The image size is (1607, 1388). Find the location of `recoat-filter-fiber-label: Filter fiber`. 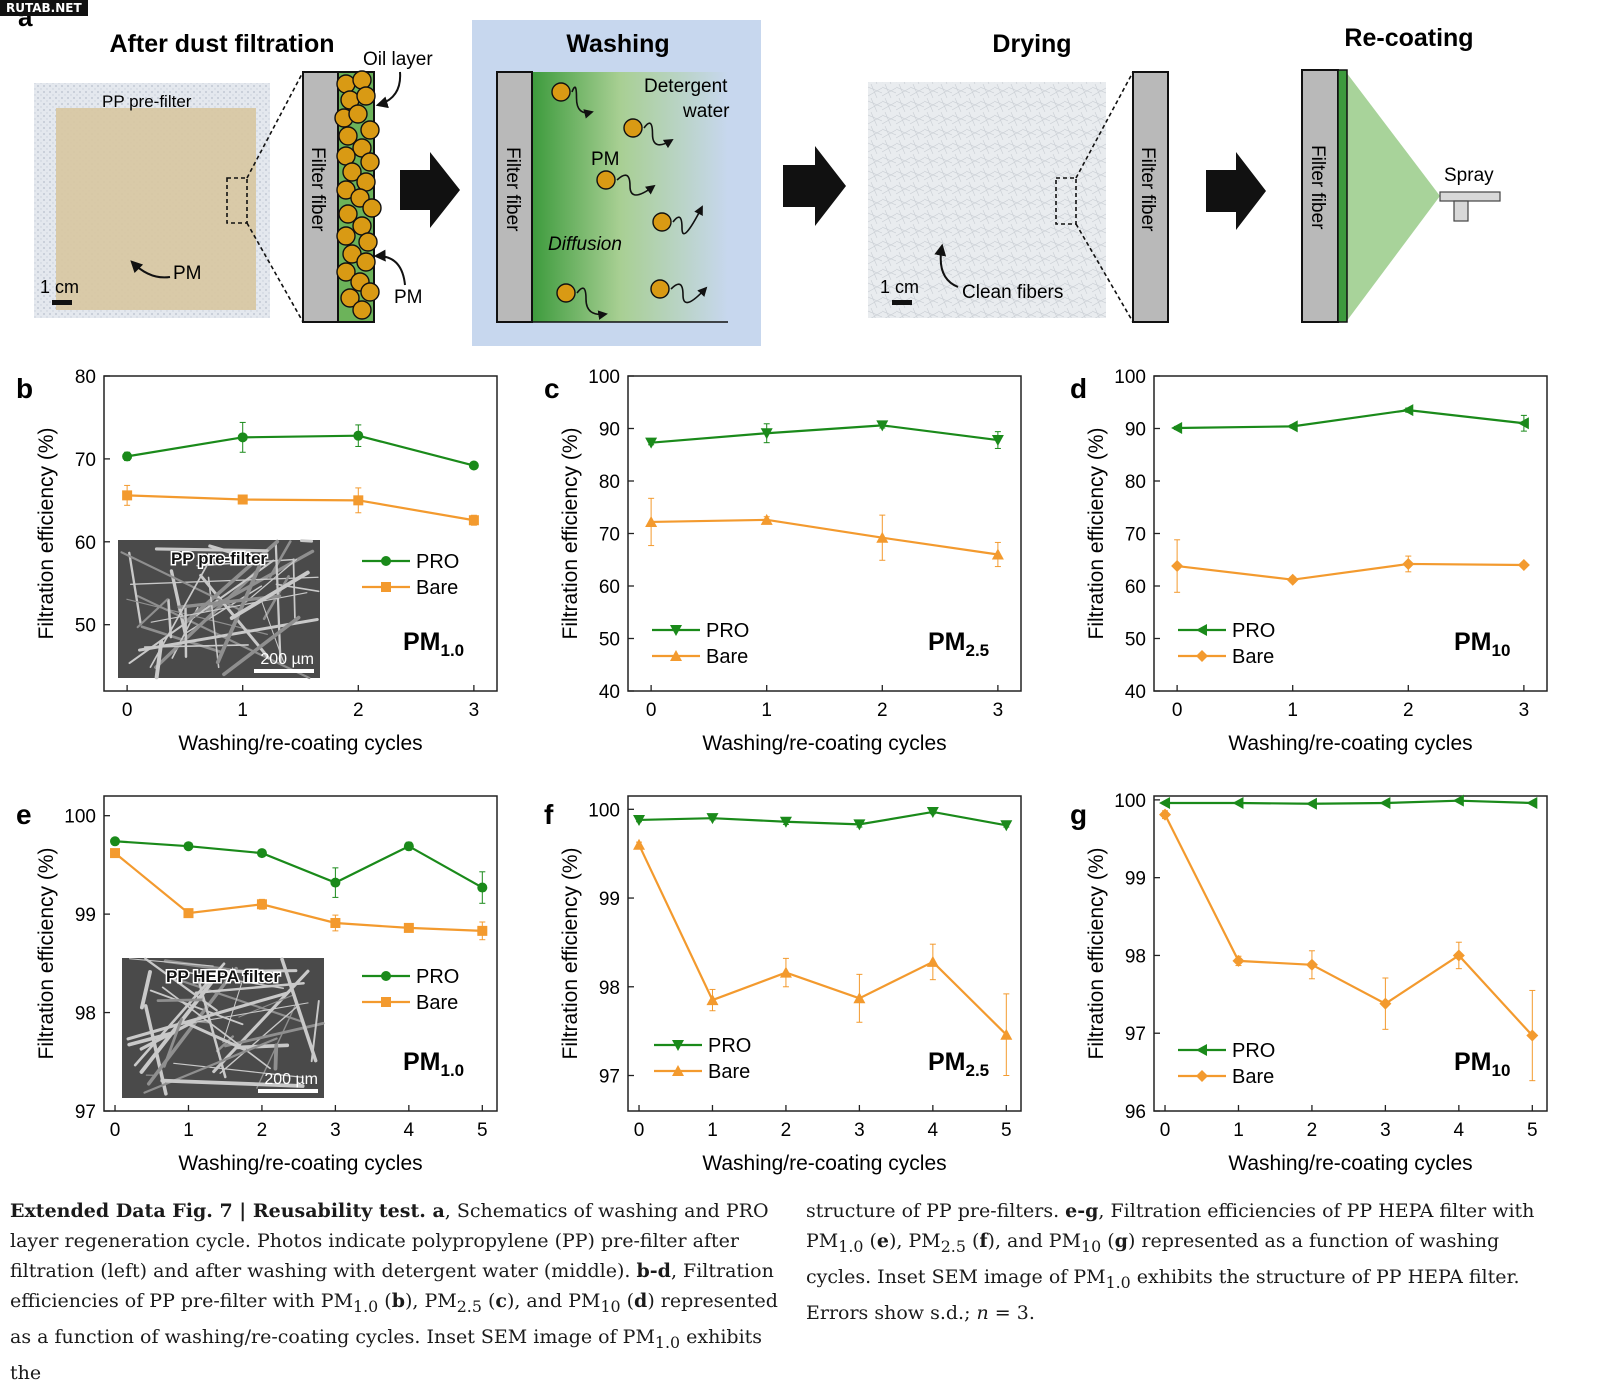

recoat-filter-fiber-label: Filter fiber is located at coordinates (1317, 187).